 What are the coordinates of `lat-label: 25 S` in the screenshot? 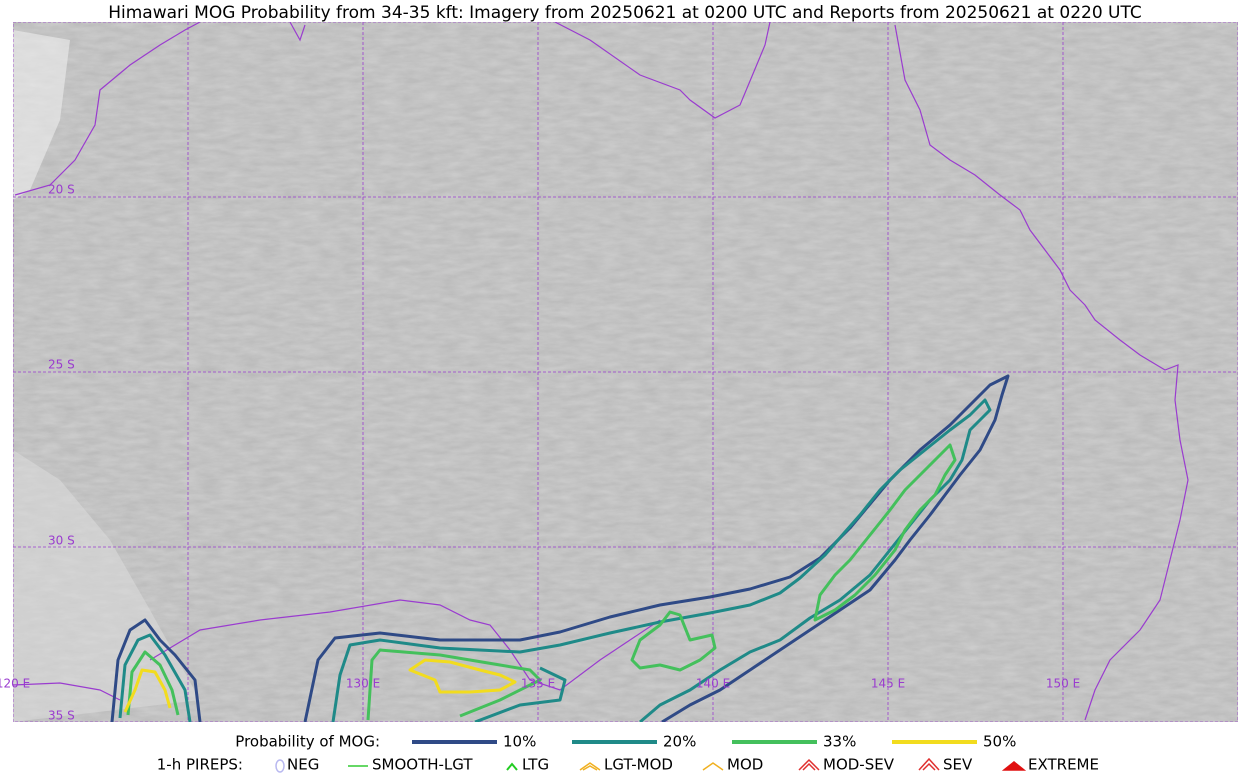 It's located at (61, 365).